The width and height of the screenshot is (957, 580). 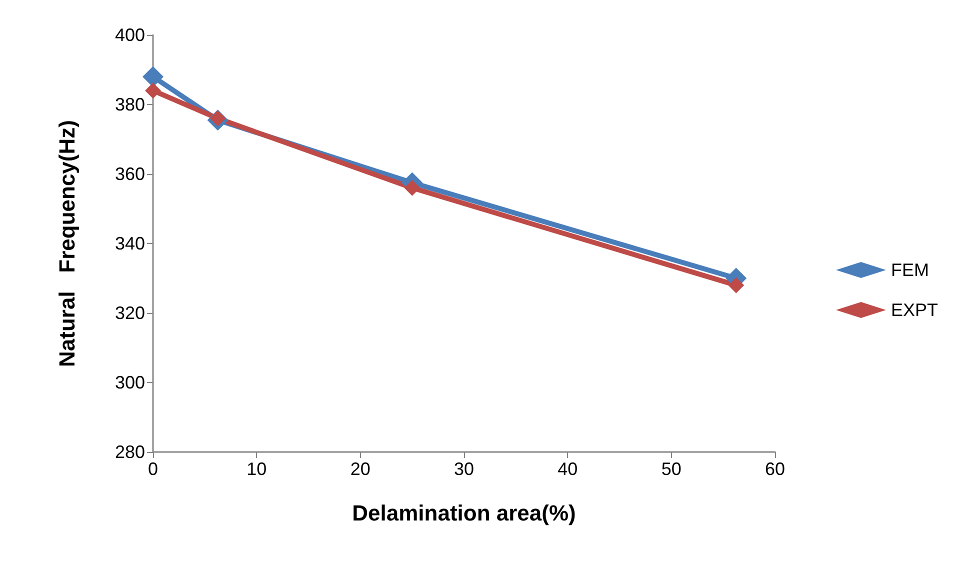 What do you see at coordinates (464, 513) in the screenshot?
I see `x-axis-title: Delamination area(%)` at bounding box center [464, 513].